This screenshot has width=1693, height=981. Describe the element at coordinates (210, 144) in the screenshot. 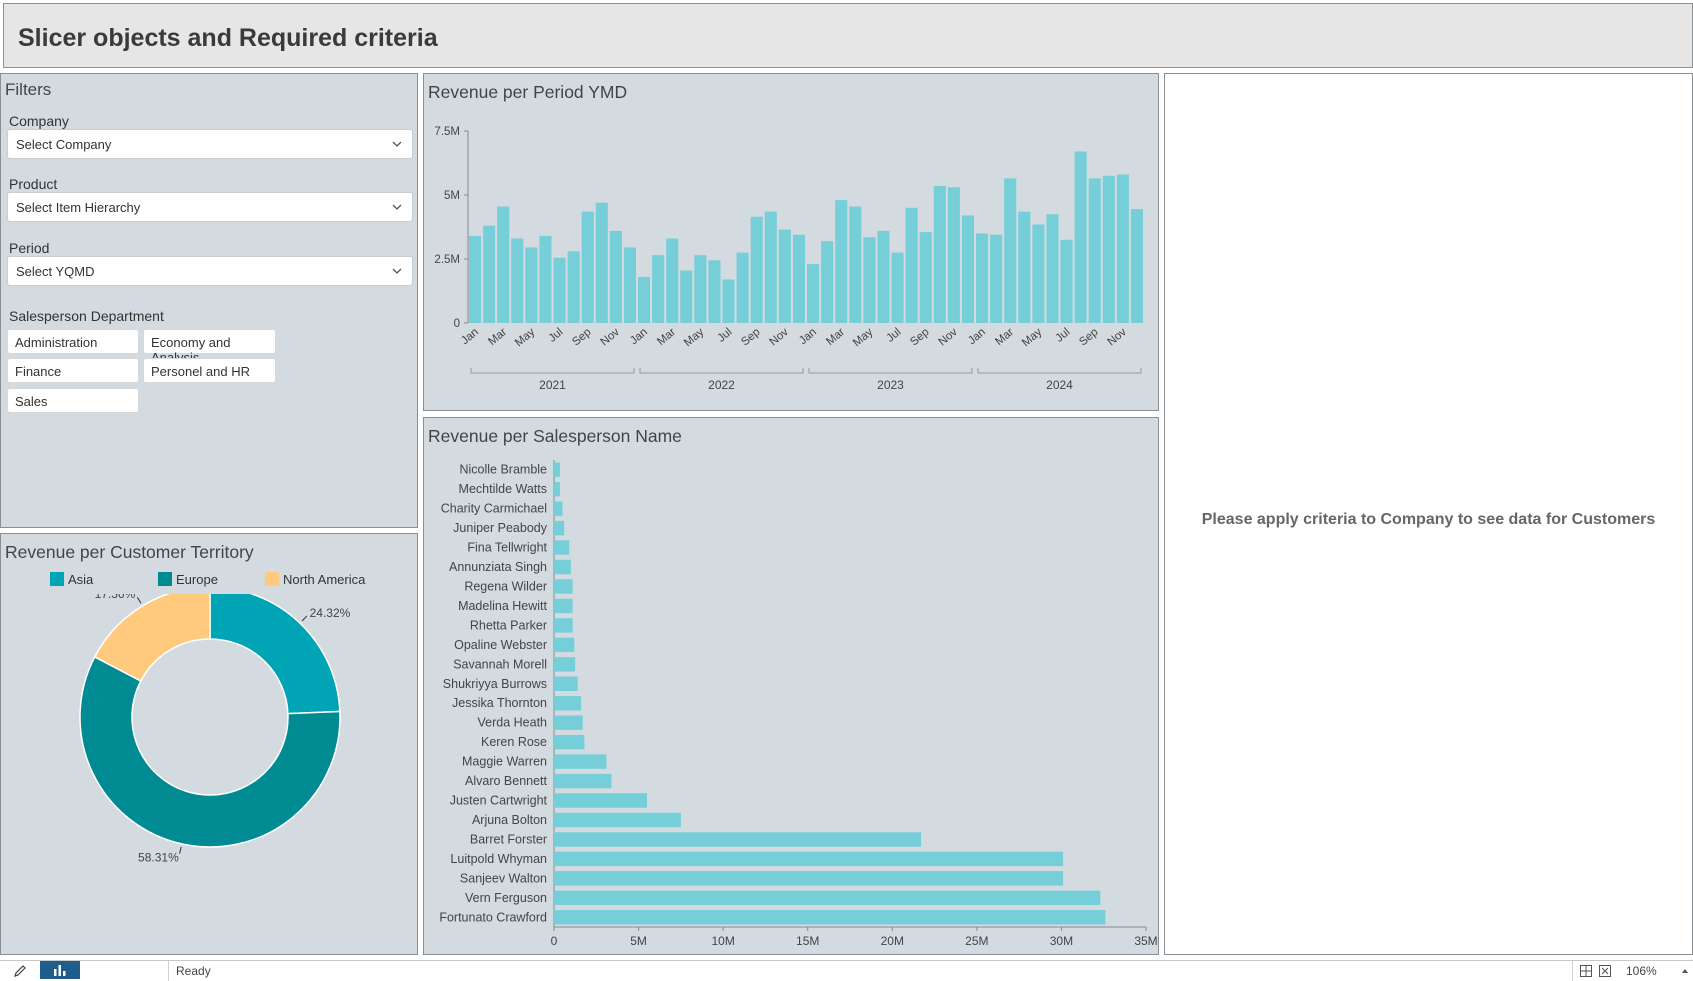

I see `company-dropdown: Select Company` at that location.